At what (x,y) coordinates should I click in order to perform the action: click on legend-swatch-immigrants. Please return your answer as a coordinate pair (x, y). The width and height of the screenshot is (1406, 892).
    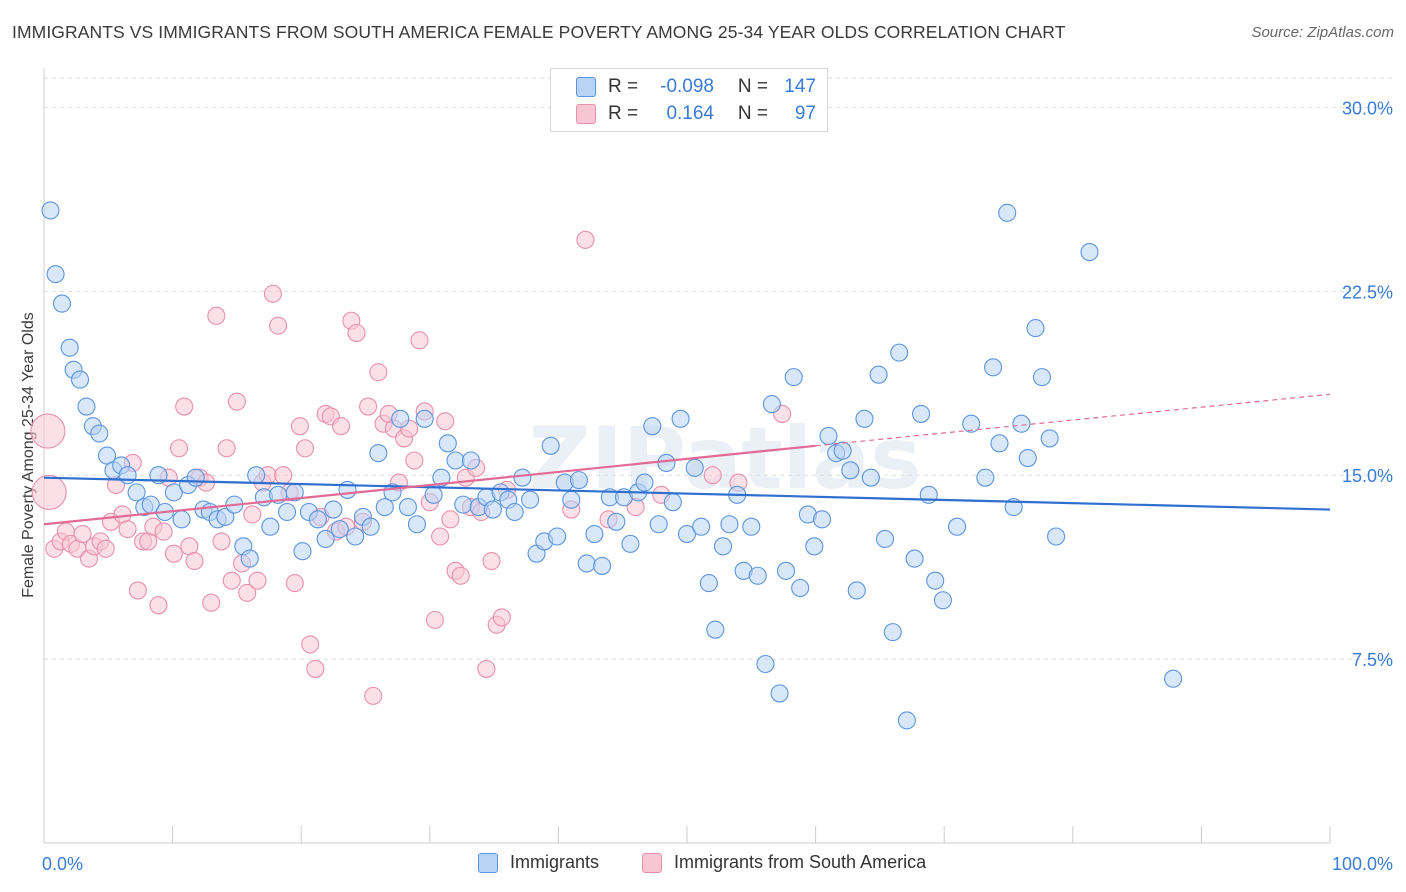
    Looking at the image, I should click on (488, 862).